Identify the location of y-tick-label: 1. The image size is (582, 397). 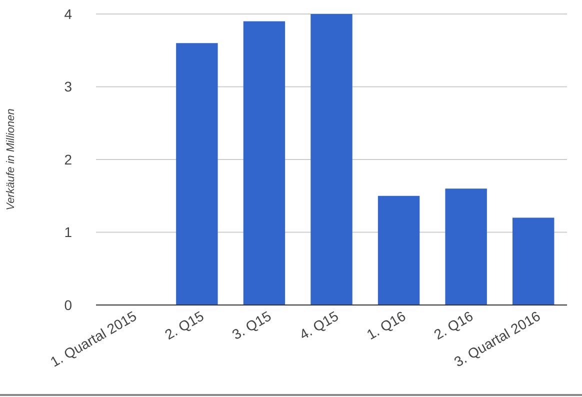
(68, 232).